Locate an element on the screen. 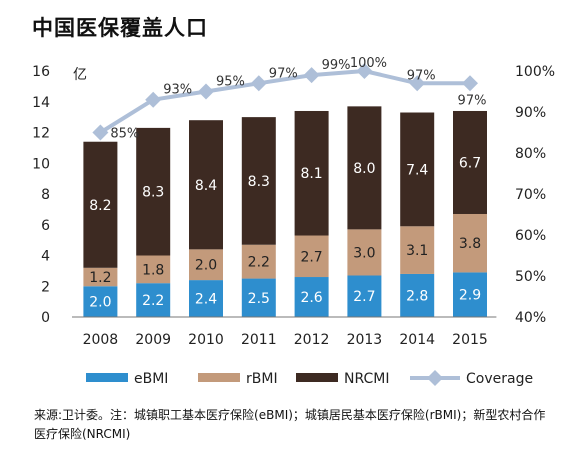 This screenshot has height=459, width=580. x-tick-label: 2011 is located at coordinates (259, 340).